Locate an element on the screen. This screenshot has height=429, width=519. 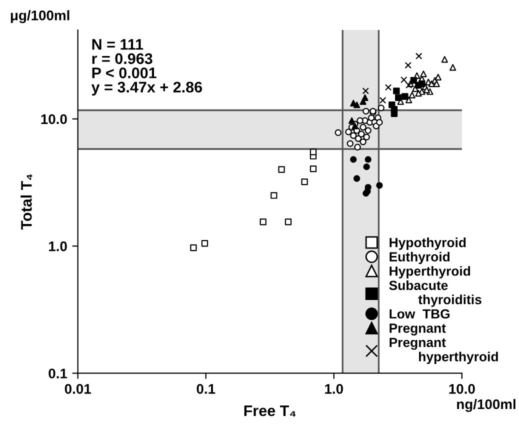
y-axis-title: Total T₄ is located at coordinates (26, 202).